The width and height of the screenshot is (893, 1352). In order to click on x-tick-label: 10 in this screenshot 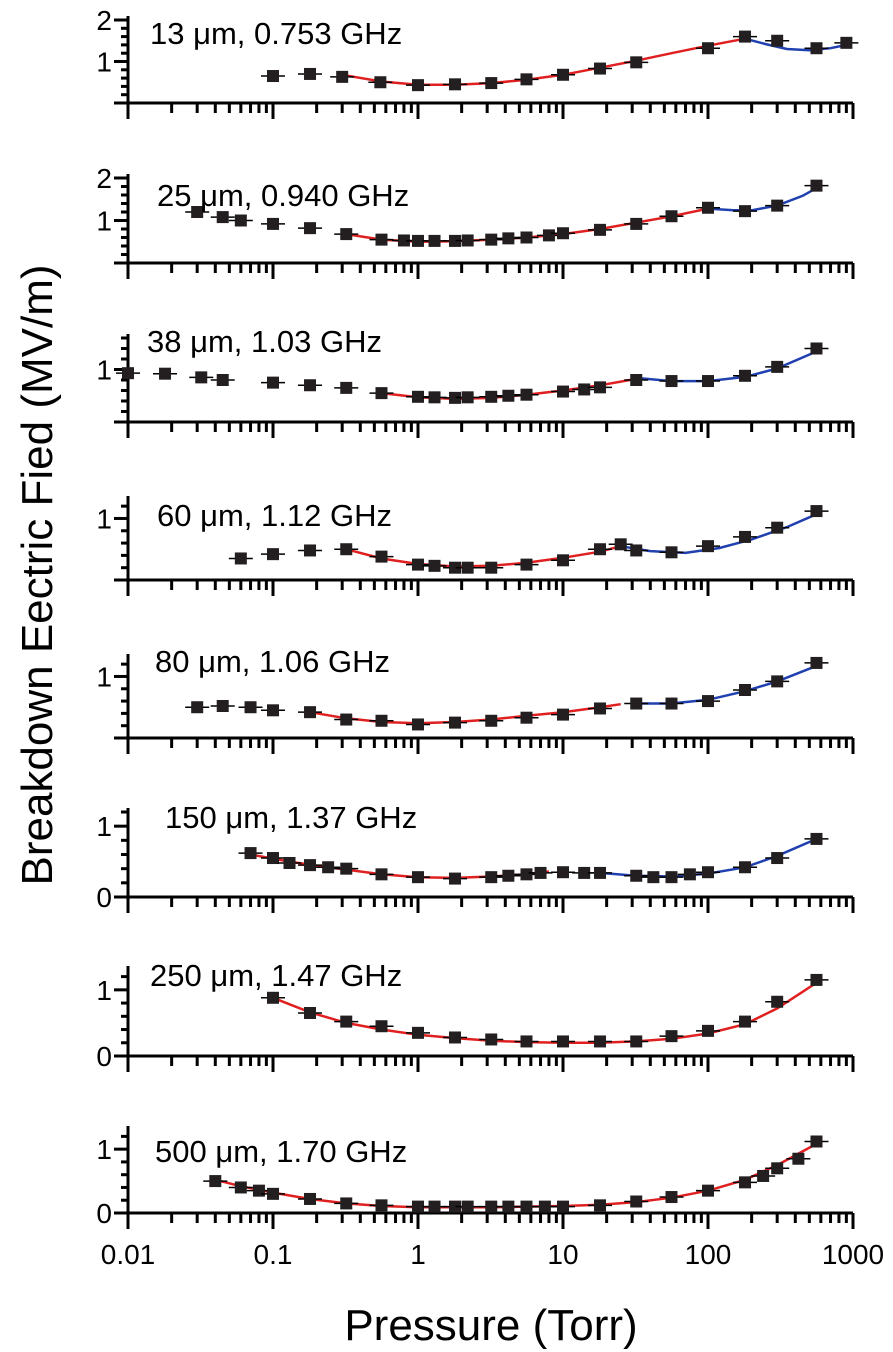, I will do `click(562, 1254)`.